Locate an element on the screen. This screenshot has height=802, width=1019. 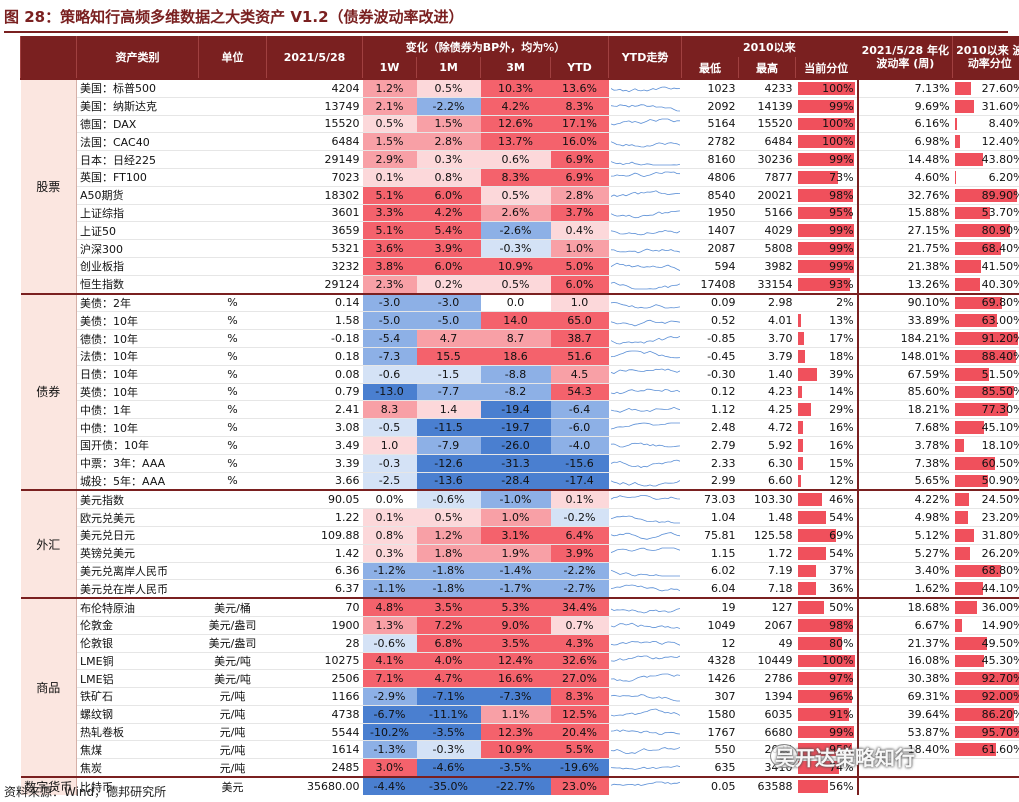
header-vol: 2021/5/28 年化波动率 (周) is located at coordinates (904, 57).